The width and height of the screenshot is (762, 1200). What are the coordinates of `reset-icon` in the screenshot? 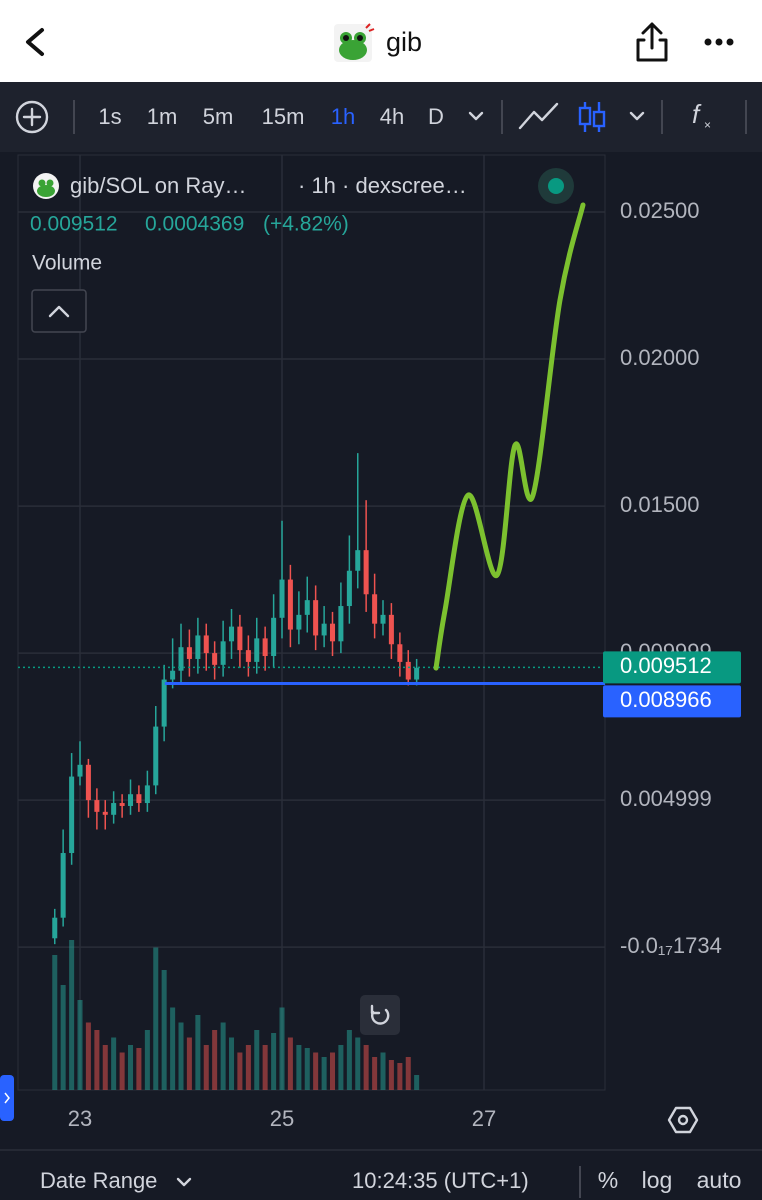 It's located at (380, 1014).